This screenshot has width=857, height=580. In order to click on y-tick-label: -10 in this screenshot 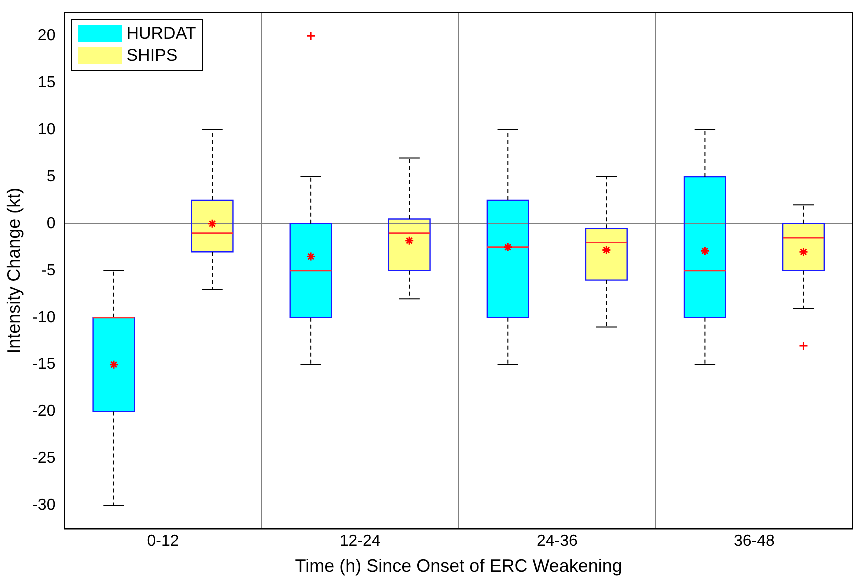, I will do `click(44, 317)`.